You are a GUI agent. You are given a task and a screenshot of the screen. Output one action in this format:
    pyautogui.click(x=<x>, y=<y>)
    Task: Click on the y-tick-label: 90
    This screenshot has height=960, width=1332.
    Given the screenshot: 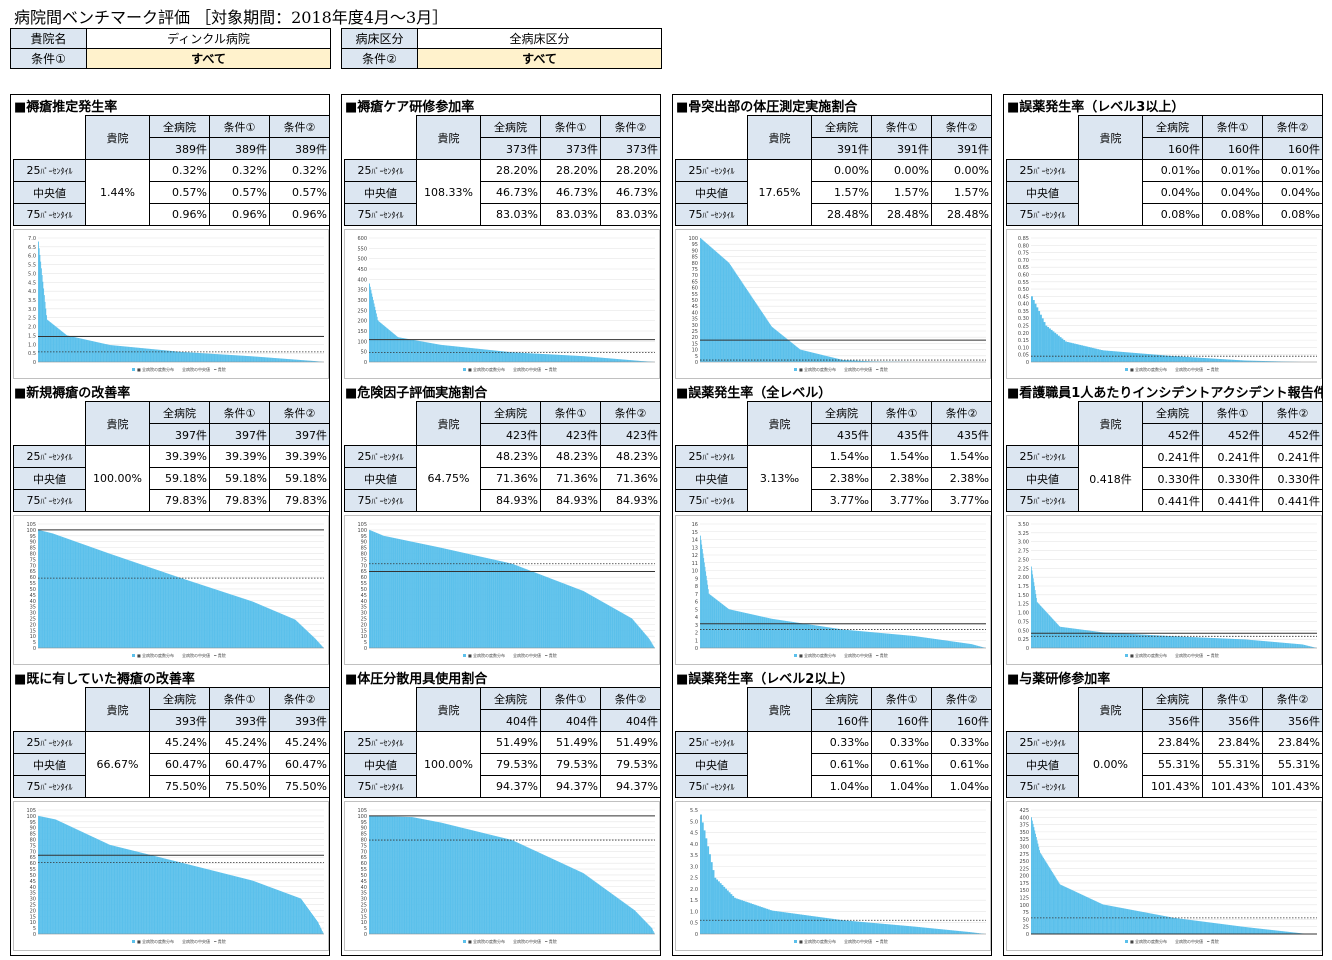 What is the action you would take?
    pyautogui.click(x=364, y=829)
    